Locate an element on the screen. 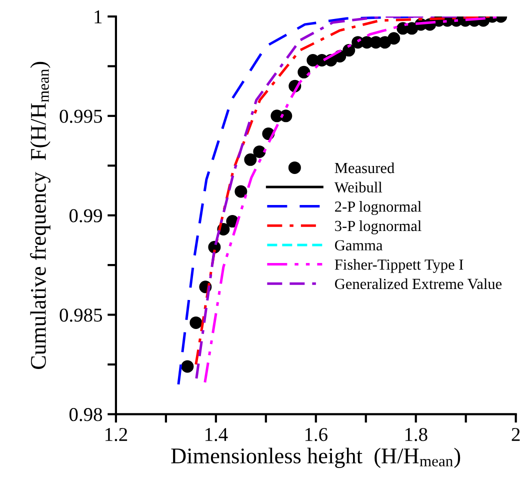 This screenshot has width=520, height=485. legend-label: Generalized Extreme Value is located at coordinates (418, 284).